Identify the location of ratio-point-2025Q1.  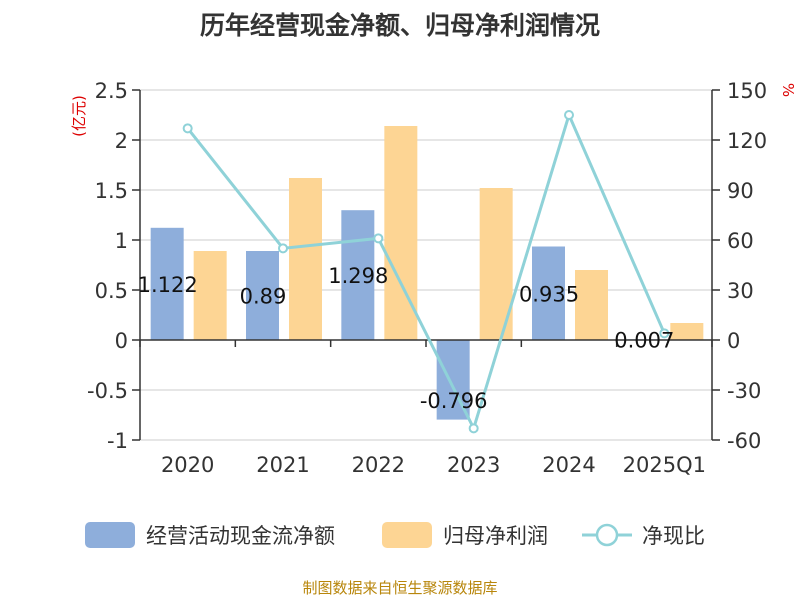
(664, 333).